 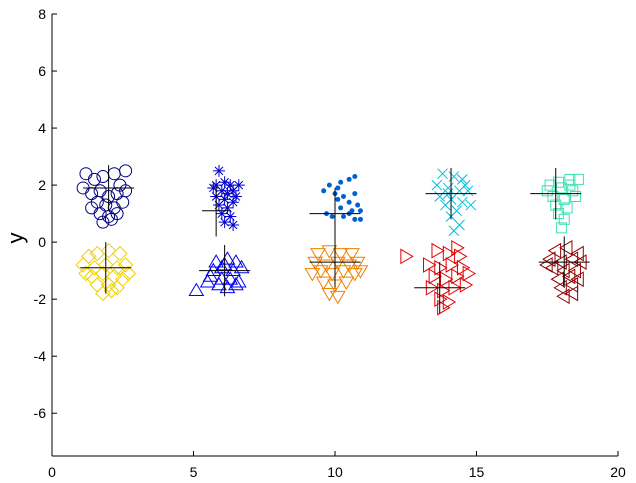 I want to click on y-tick-label: 6, so click(x=42, y=71).